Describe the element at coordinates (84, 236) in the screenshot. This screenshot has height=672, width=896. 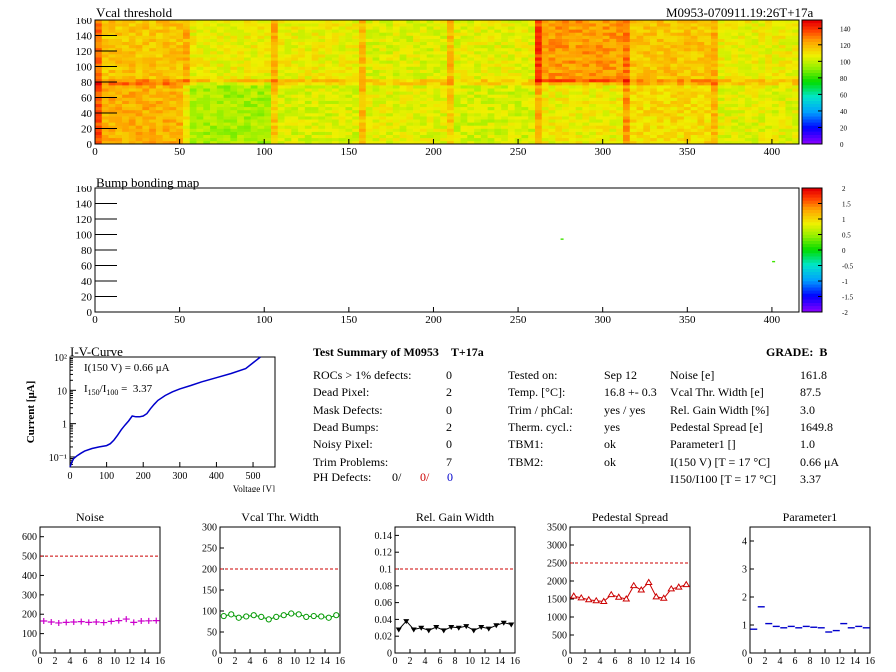
I see `bump-ytick-label-5: 100` at that location.